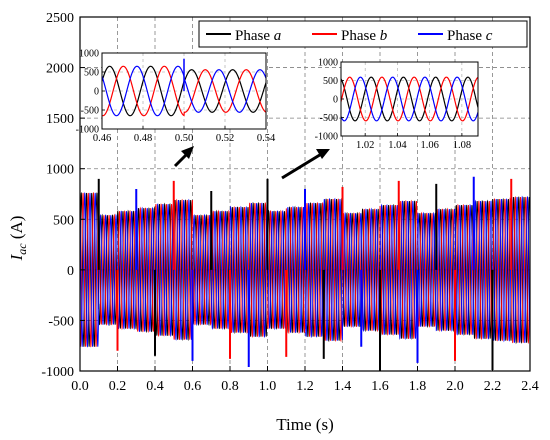 The image size is (550, 440). Describe the element at coordinates (70, 271) in the screenshot. I see `y-tick-label: 0` at that location.